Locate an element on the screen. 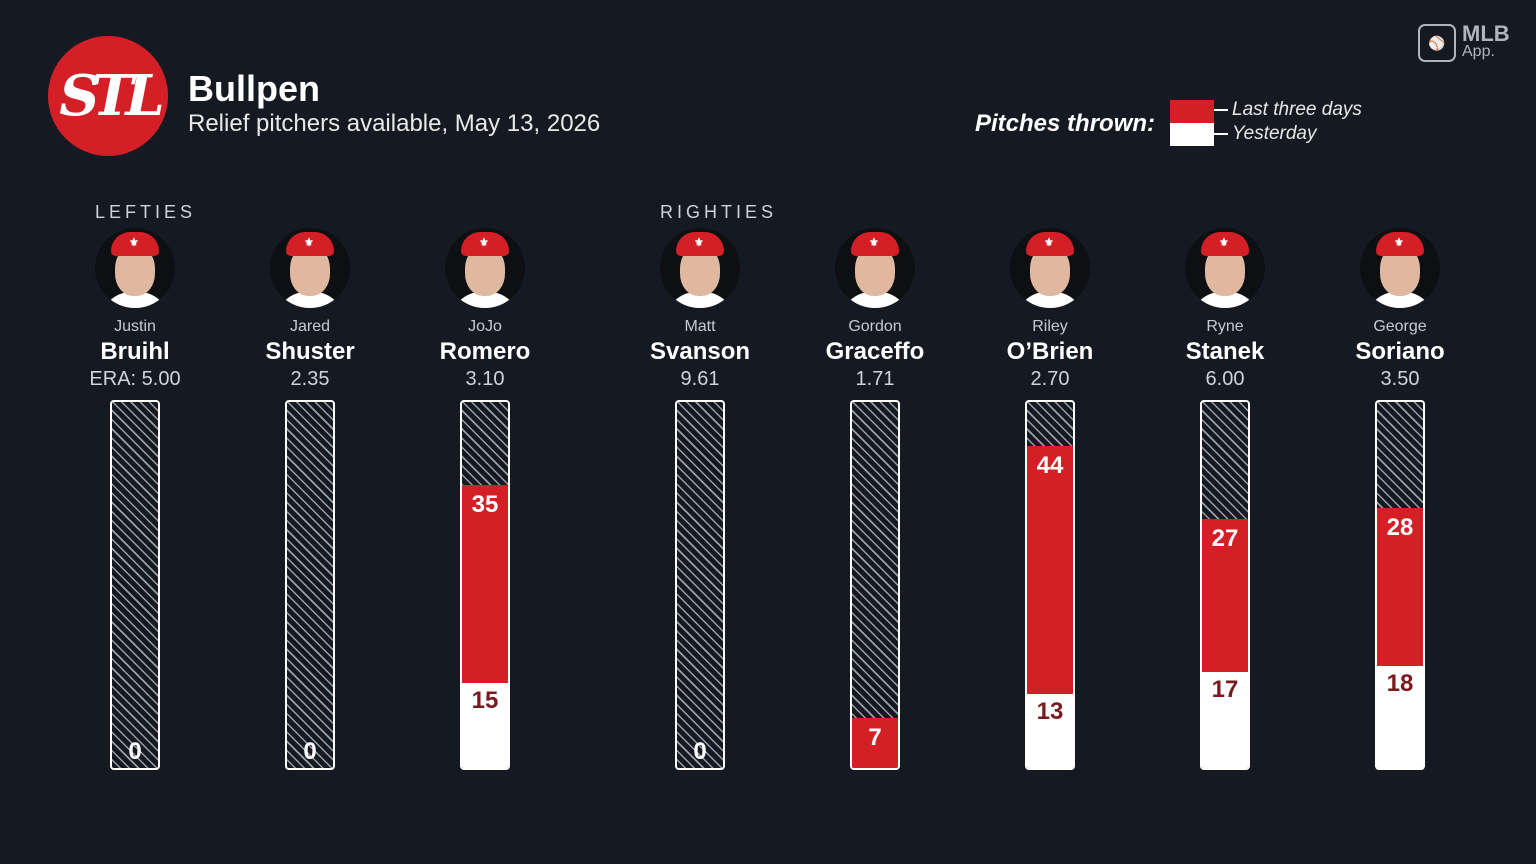  player-era: 3.10 is located at coordinates (485, 379).